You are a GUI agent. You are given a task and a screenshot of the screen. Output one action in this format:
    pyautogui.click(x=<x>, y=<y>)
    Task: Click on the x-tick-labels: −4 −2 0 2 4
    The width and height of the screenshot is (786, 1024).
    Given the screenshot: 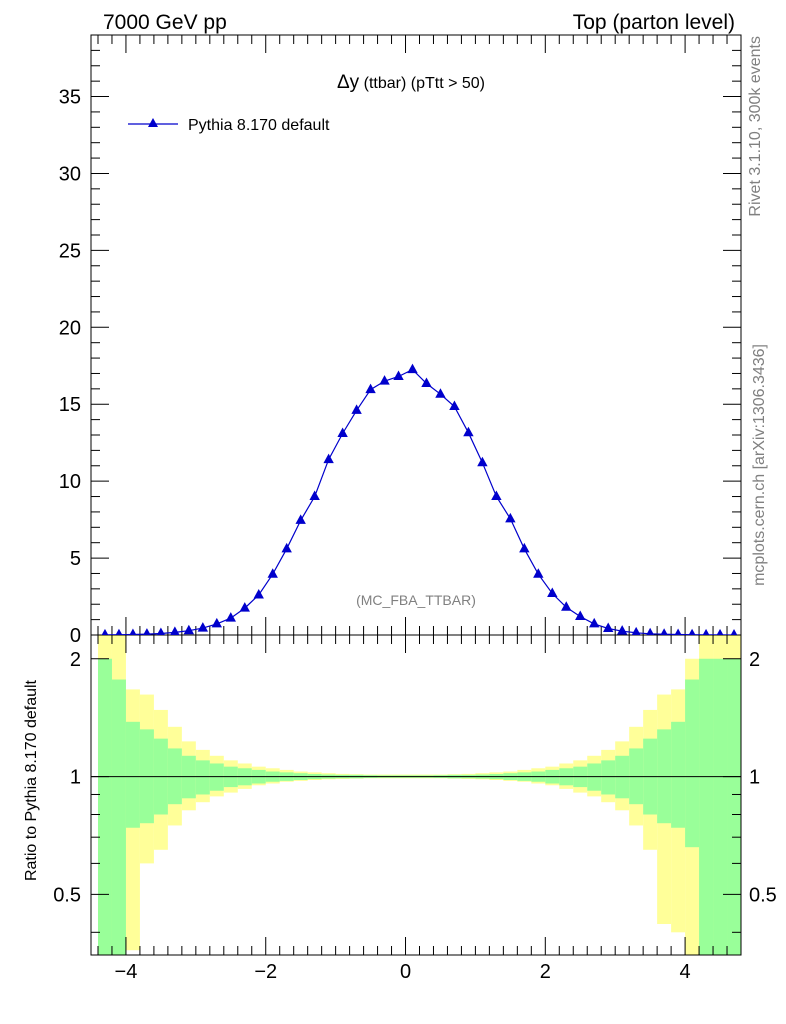 What is the action you would take?
    pyautogui.click(x=403, y=972)
    